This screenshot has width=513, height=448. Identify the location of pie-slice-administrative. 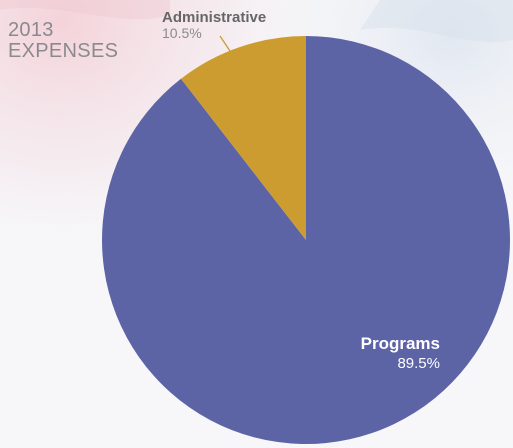
(243, 138).